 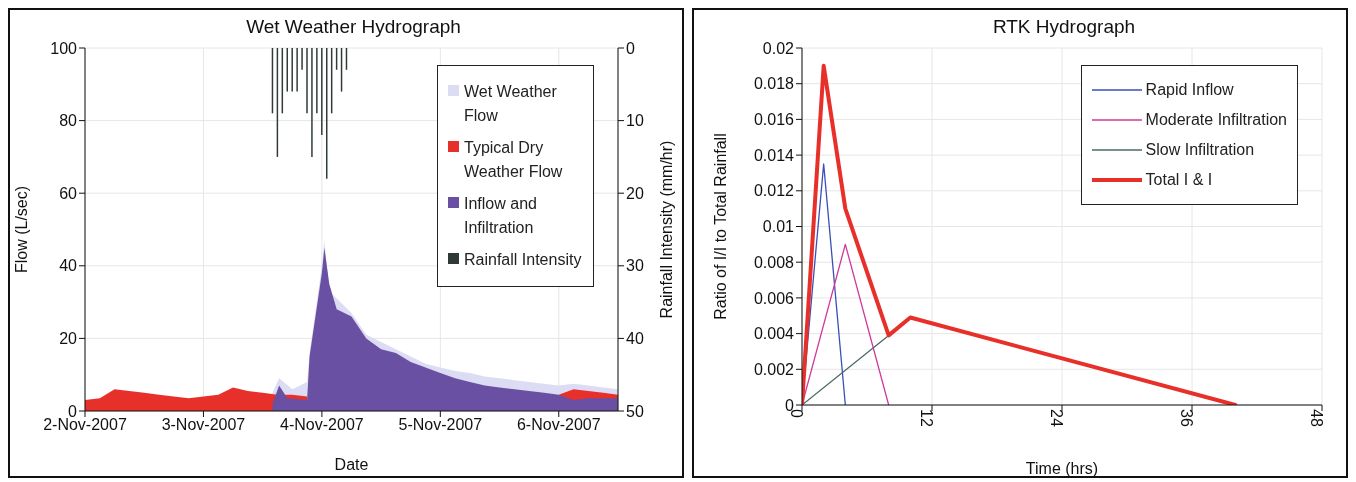 I want to click on legend-label: Moderate Infiltration, so click(x=1216, y=120).